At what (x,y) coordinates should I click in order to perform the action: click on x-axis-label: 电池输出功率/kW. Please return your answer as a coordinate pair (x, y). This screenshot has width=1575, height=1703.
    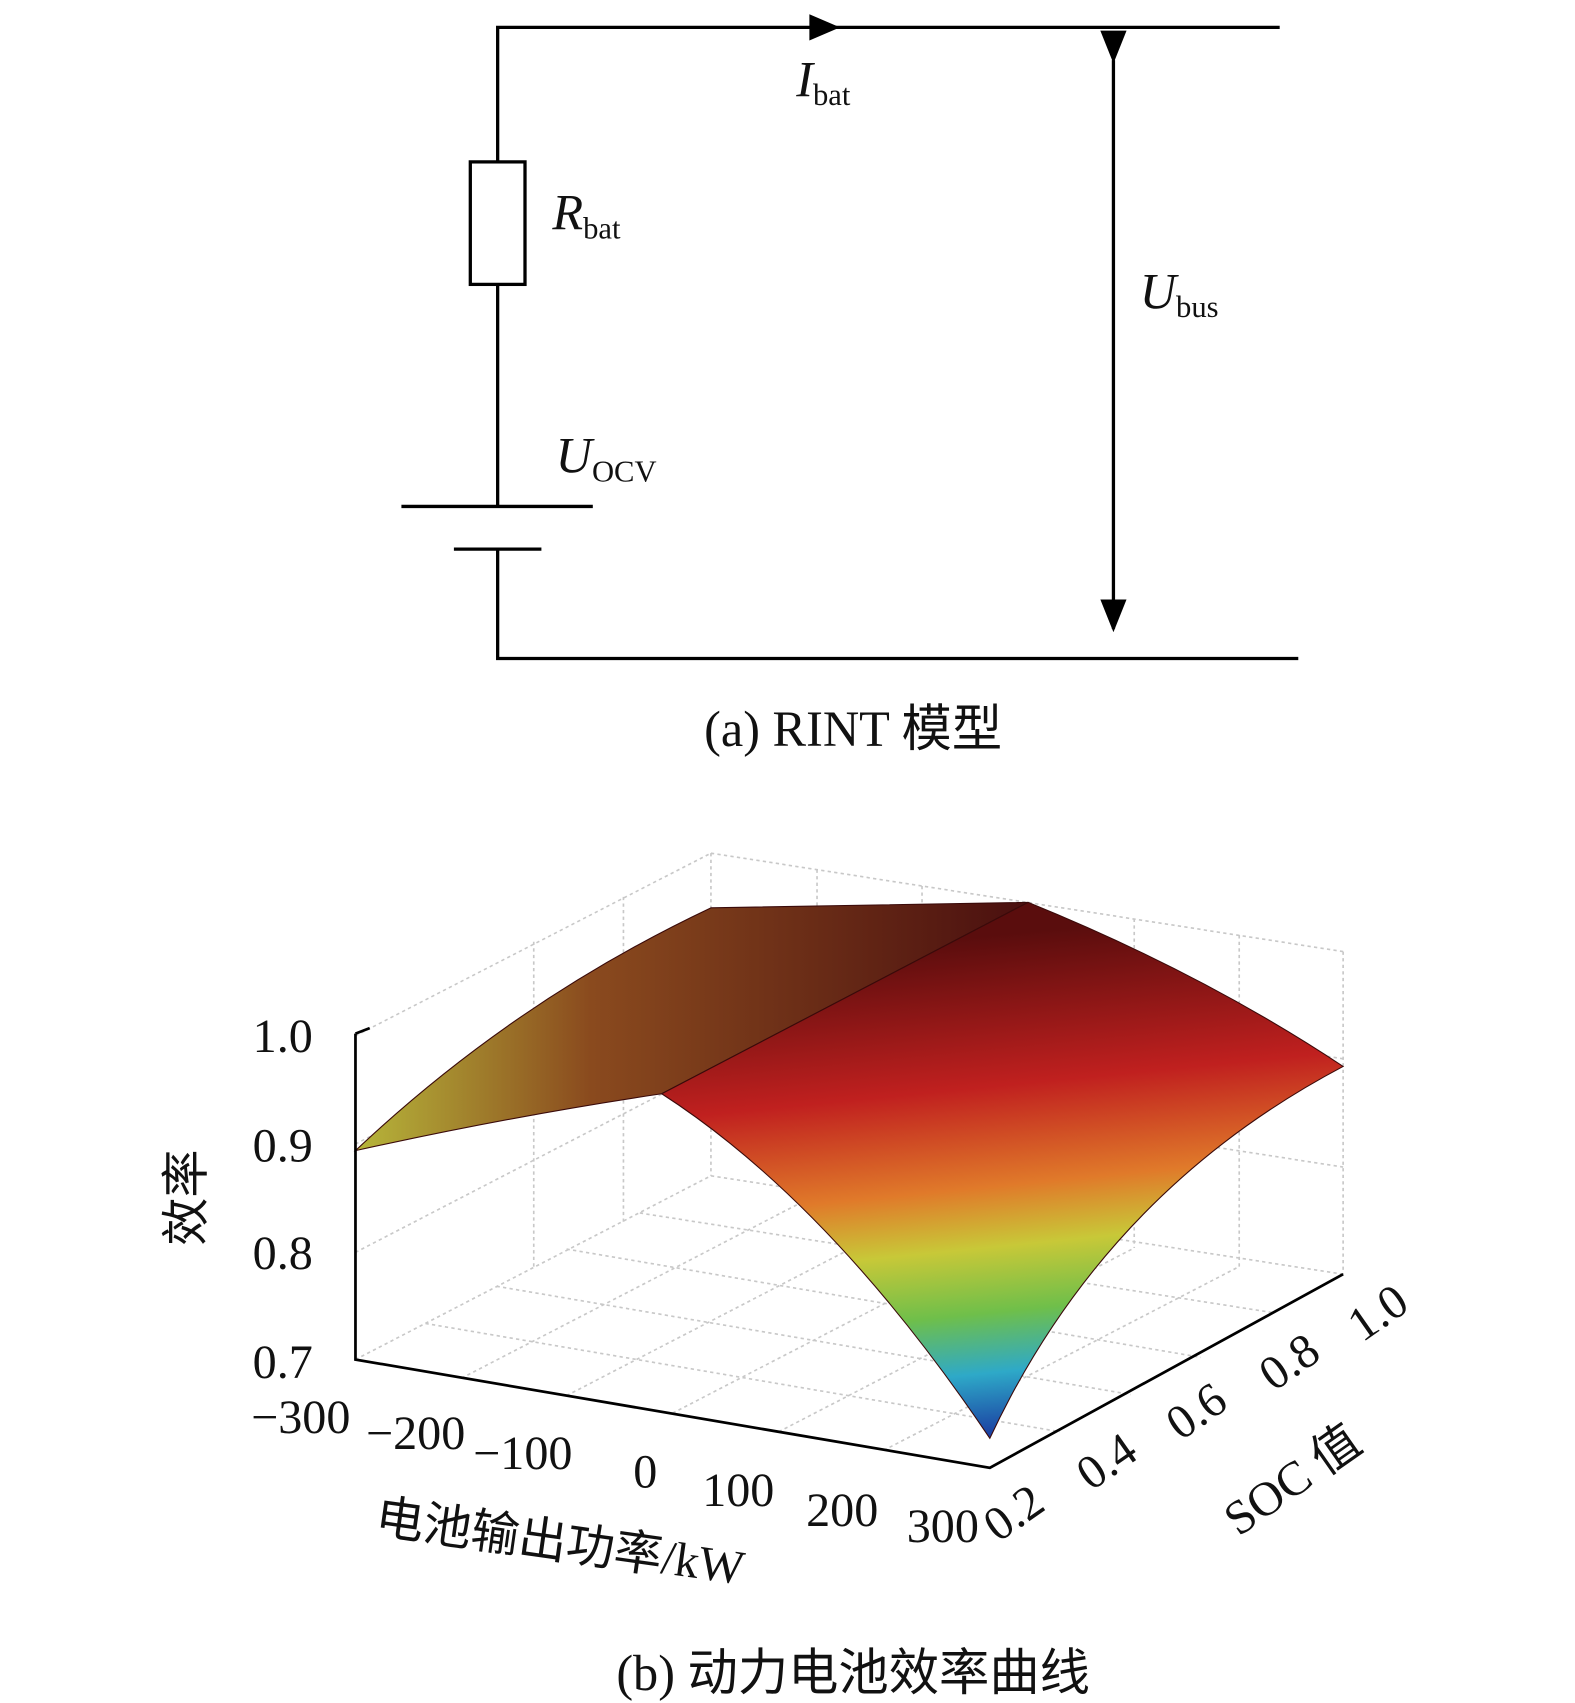
    Looking at the image, I should click on (560, 1543).